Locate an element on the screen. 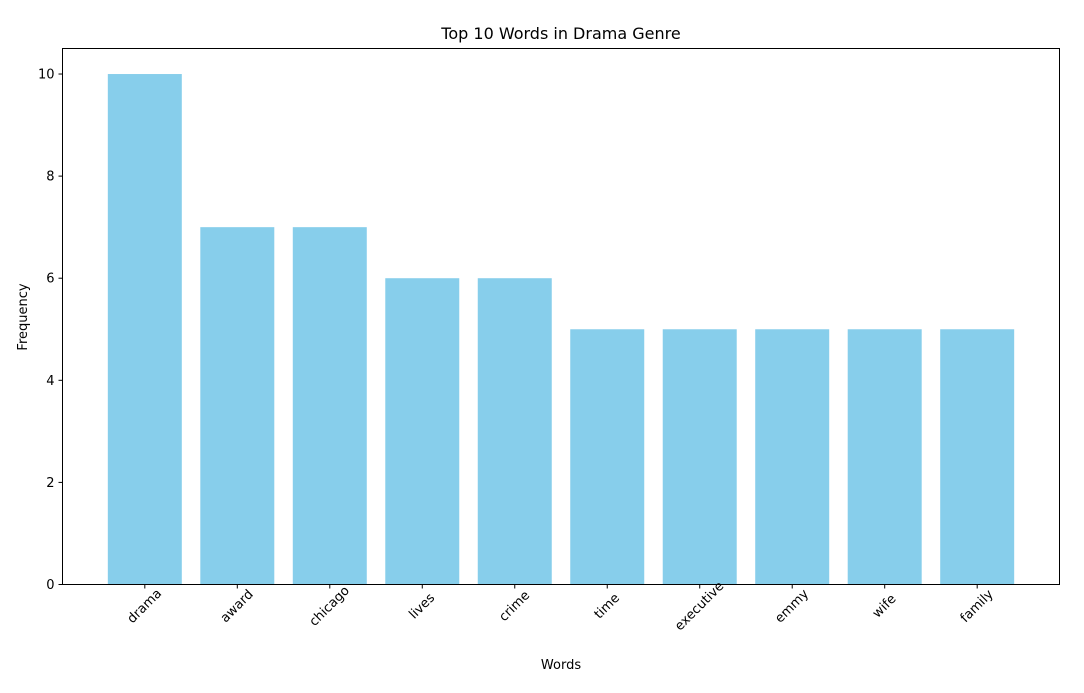 Image resolution: width=1084 pixels, height=693 pixels. bar-crime is located at coordinates (514, 431).